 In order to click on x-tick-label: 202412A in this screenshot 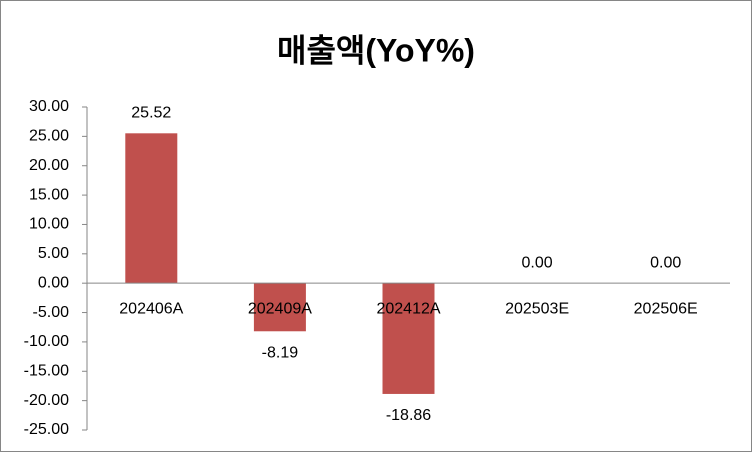, I will do `click(408, 308)`.